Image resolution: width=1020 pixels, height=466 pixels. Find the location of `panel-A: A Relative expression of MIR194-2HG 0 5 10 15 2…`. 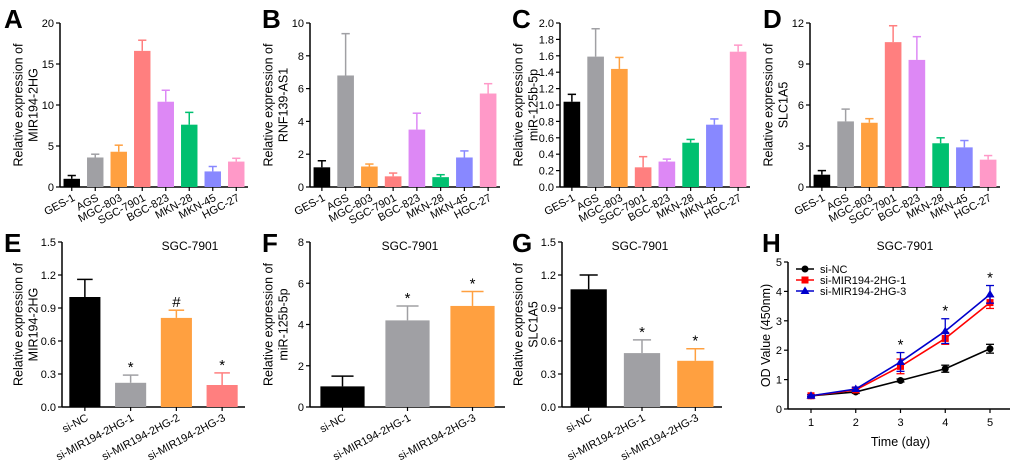

panel-A: A Relative expression of MIR194-2HG 0 5 10 15 2… is located at coordinates (126, 115).